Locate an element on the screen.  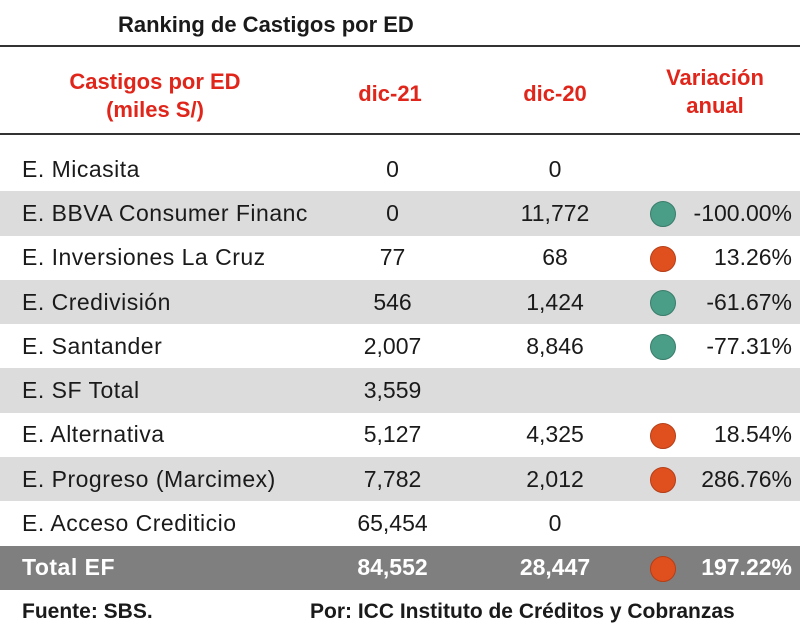
dic21-header: dic-21 is located at coordinates (390, 93).